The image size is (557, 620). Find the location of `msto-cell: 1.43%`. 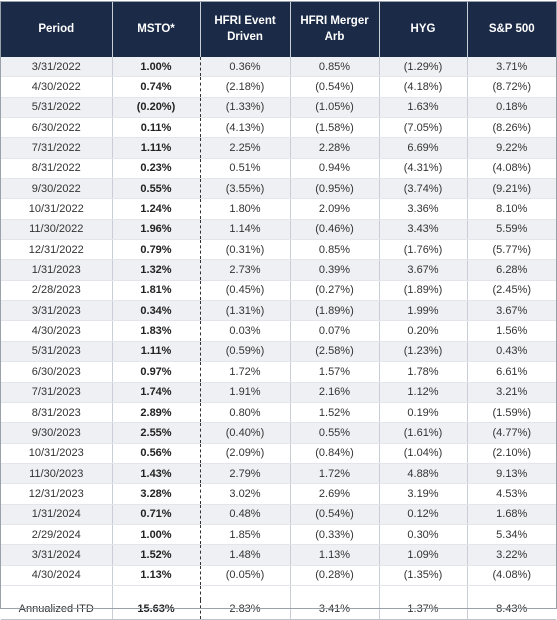

msto-cell: 1.43% is located at coordinates (156, 474).